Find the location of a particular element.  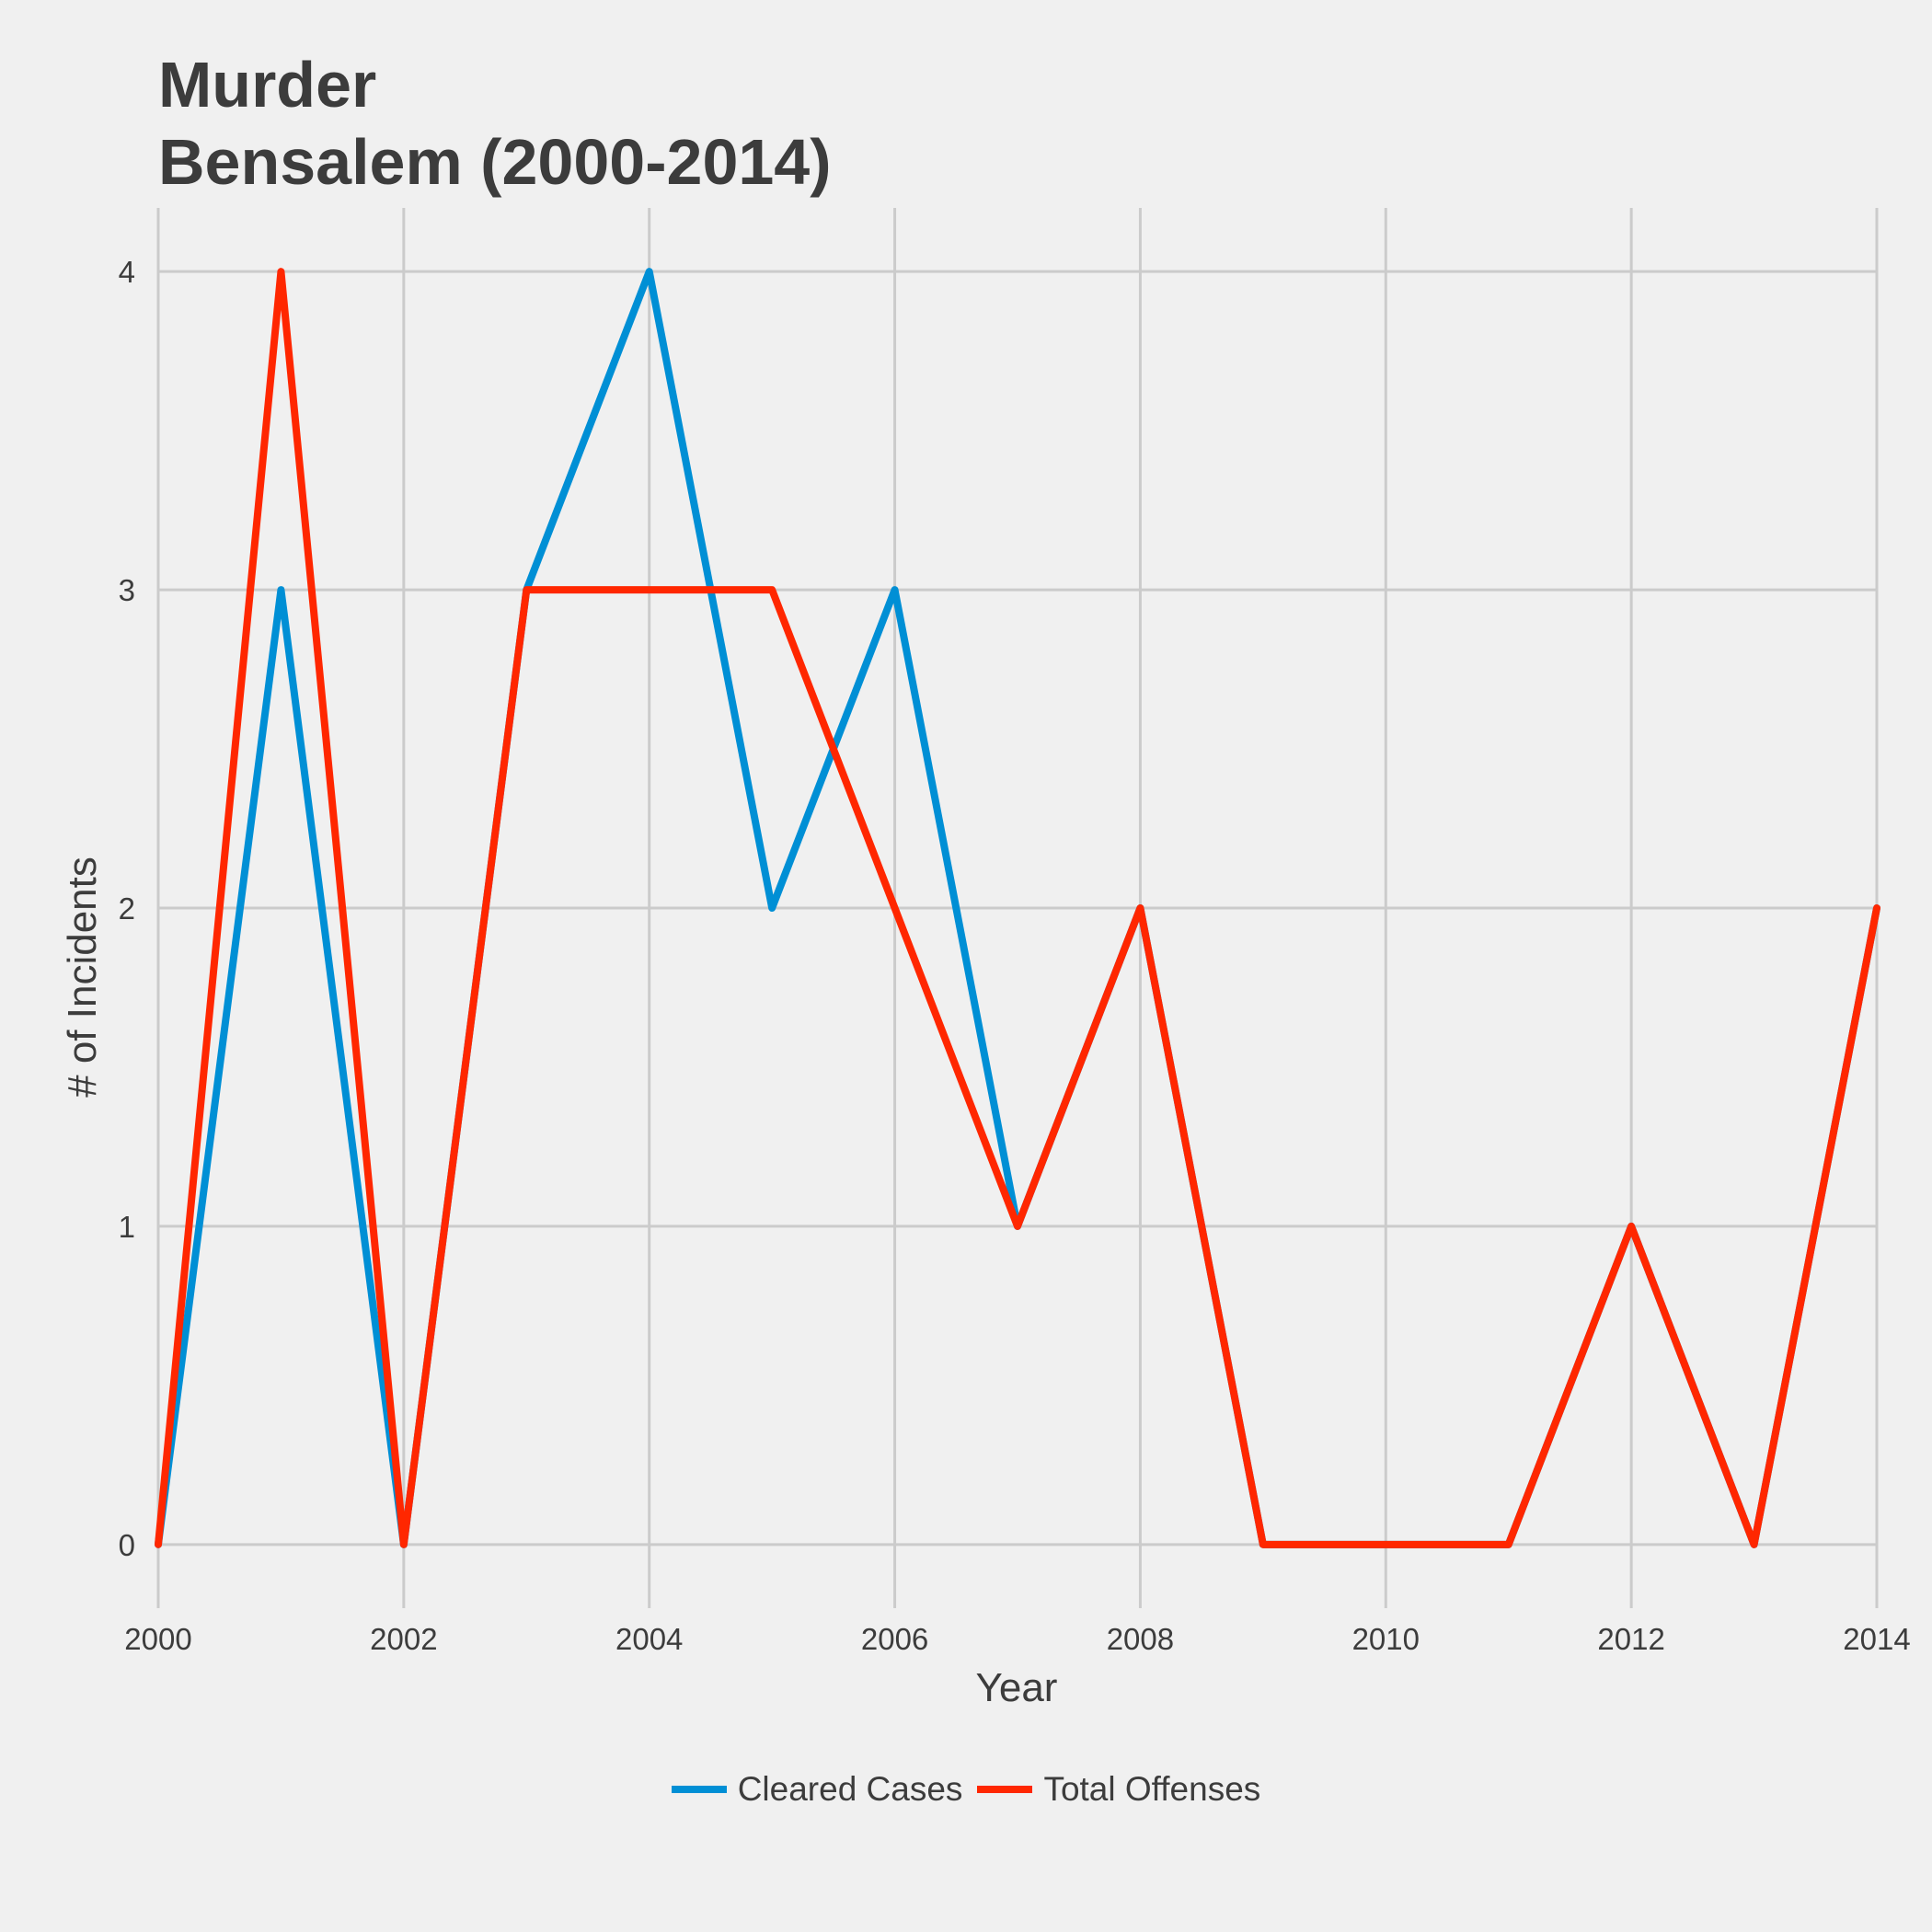

y-tick-label-4: 4 is located at coordinates (127, 272).